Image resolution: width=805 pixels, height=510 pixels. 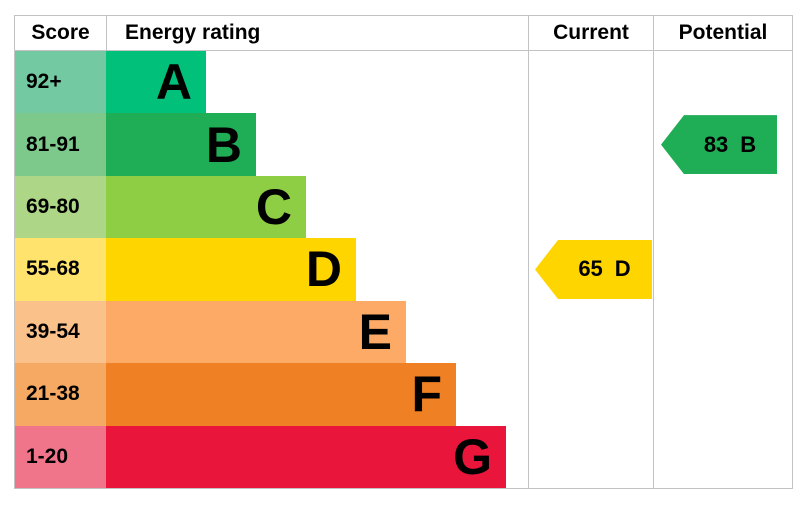 I want to click on score-range-e: 39-54, so click(x=60, y=332).